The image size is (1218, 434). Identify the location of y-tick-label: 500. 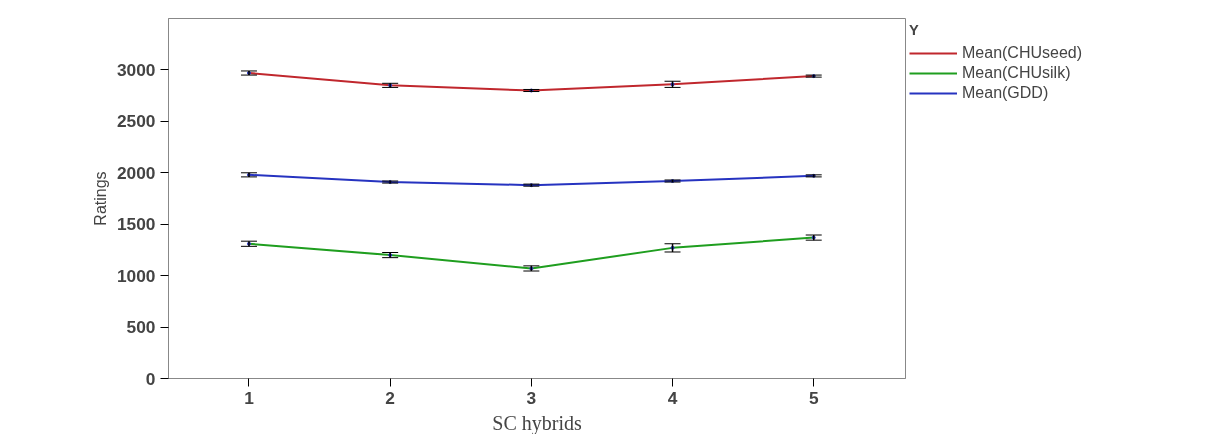
(141, 327).